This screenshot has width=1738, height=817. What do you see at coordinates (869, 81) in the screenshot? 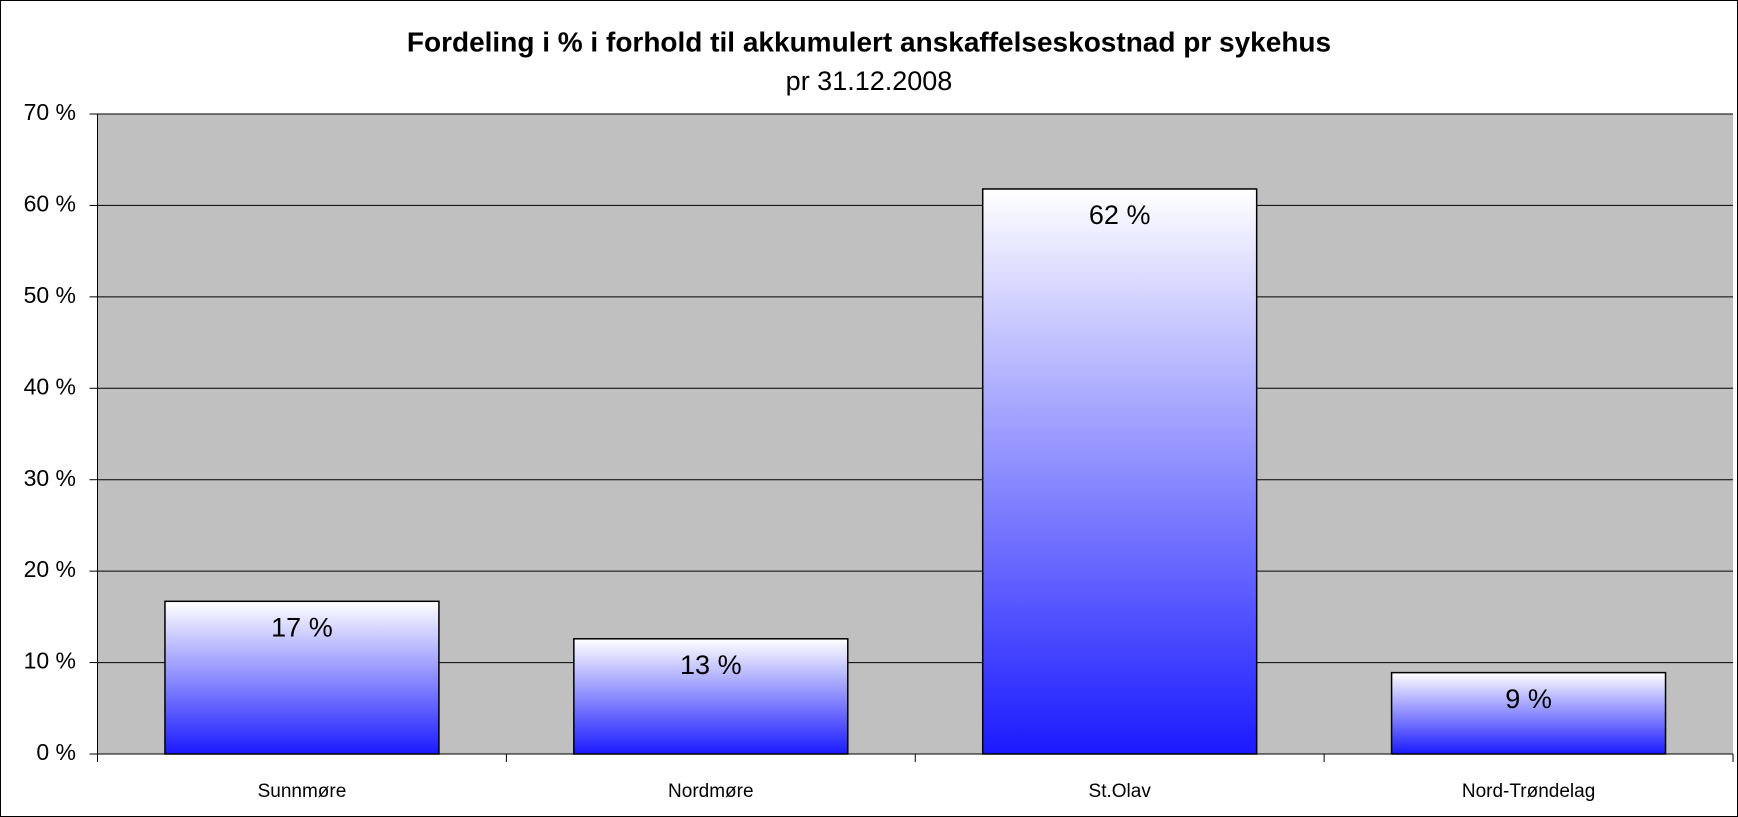
I see `chart-subtitle: pr 31.12.2008` at bounding box center [869, 81].